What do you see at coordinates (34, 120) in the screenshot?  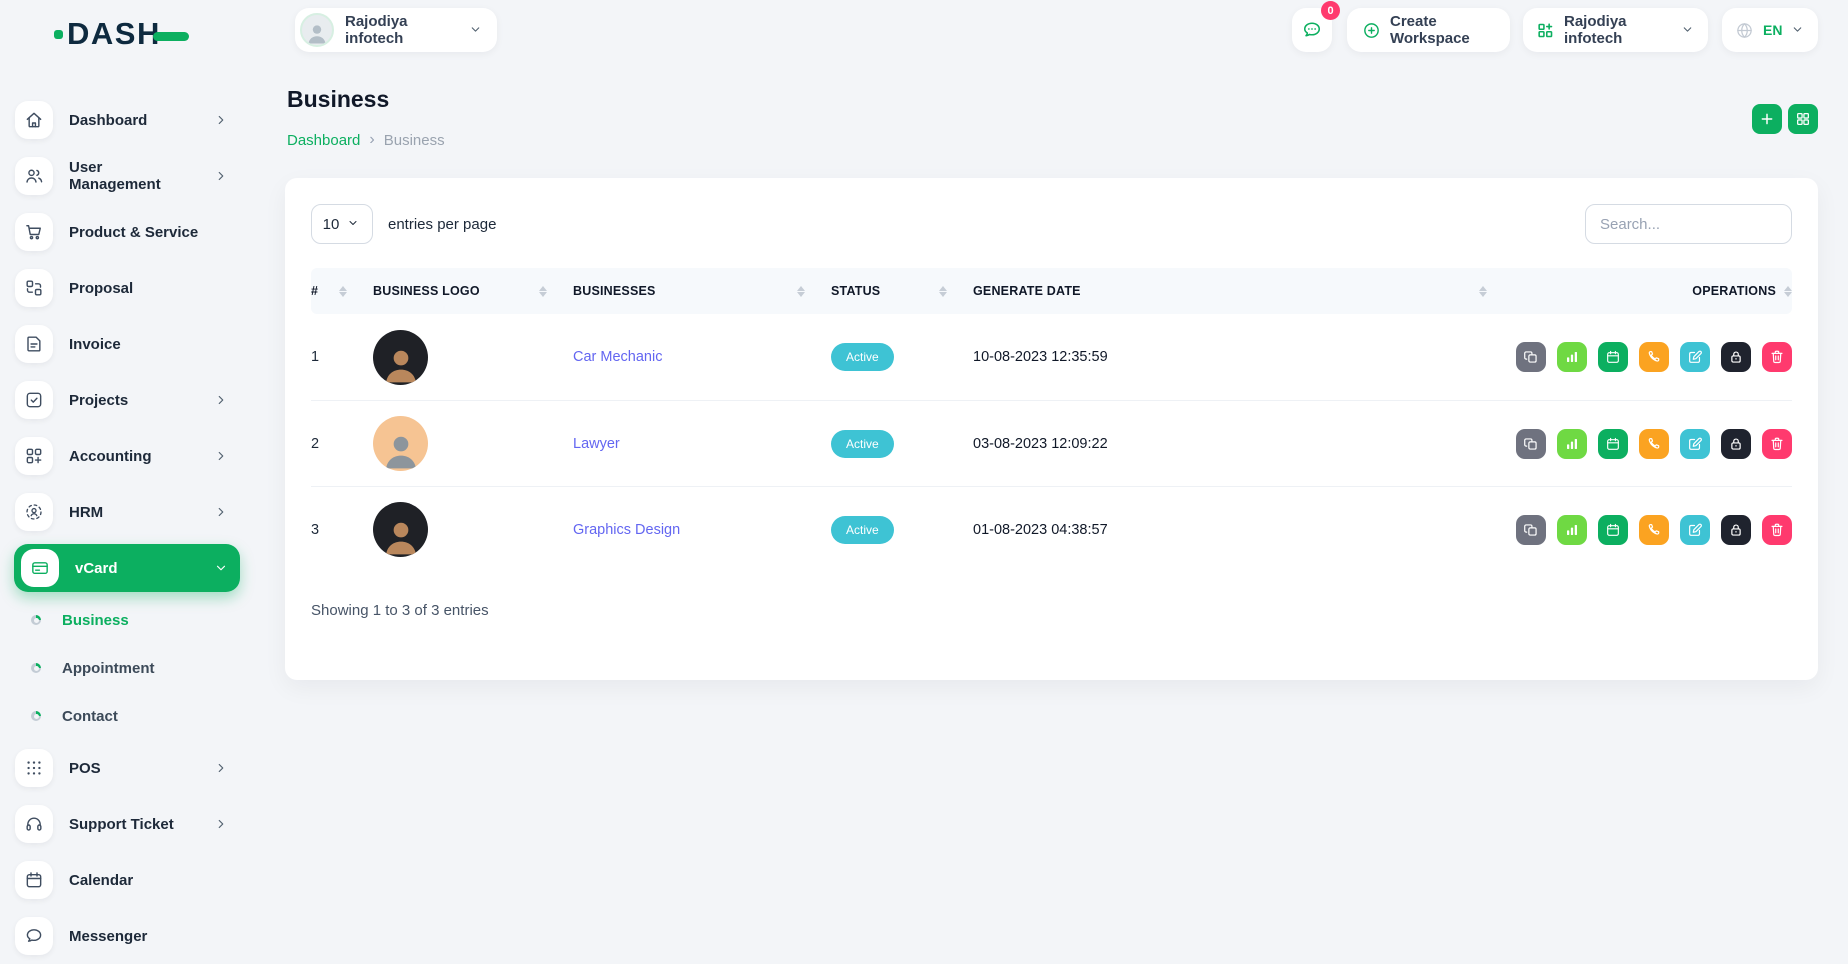 I see `home-icon` at bounding box center [34, 120].